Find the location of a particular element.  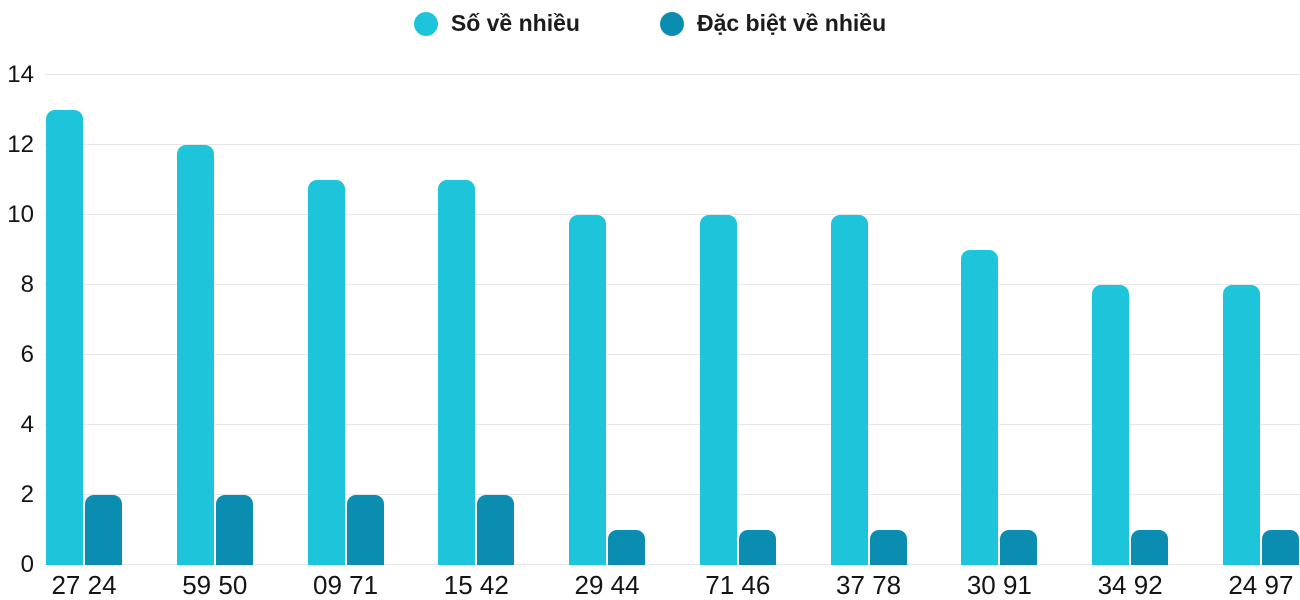

y-axis-label: 12 is located at coordinates (20, 144).